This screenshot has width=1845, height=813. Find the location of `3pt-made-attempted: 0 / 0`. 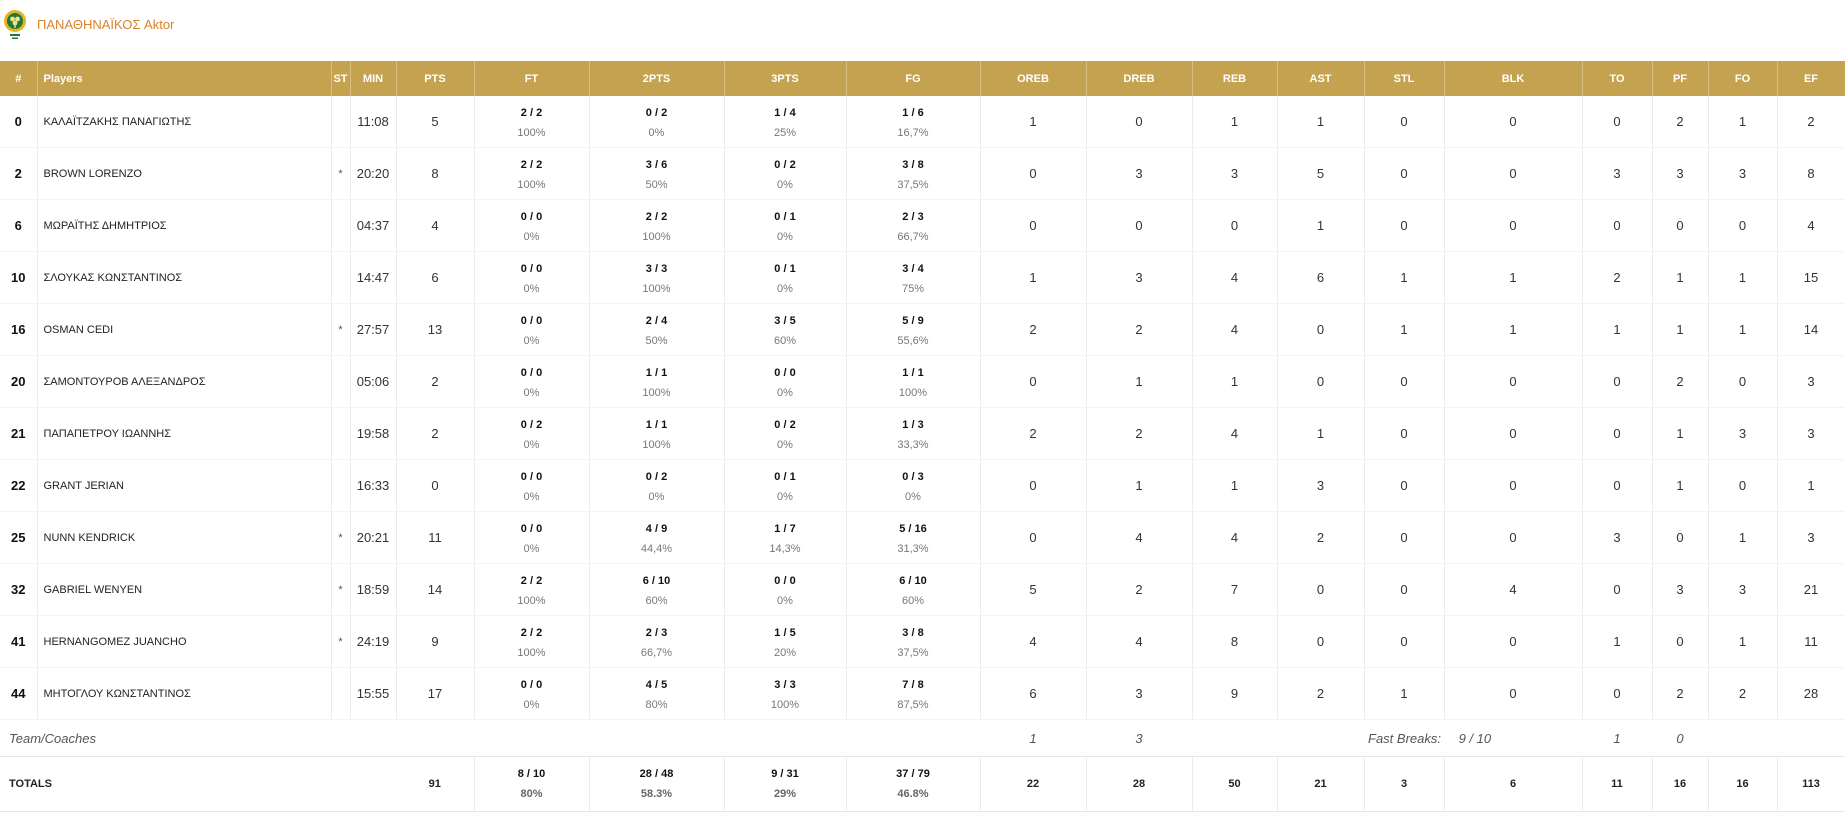

3pt-made-attempted: 0 / 0 is located at coordinates (785, 580).